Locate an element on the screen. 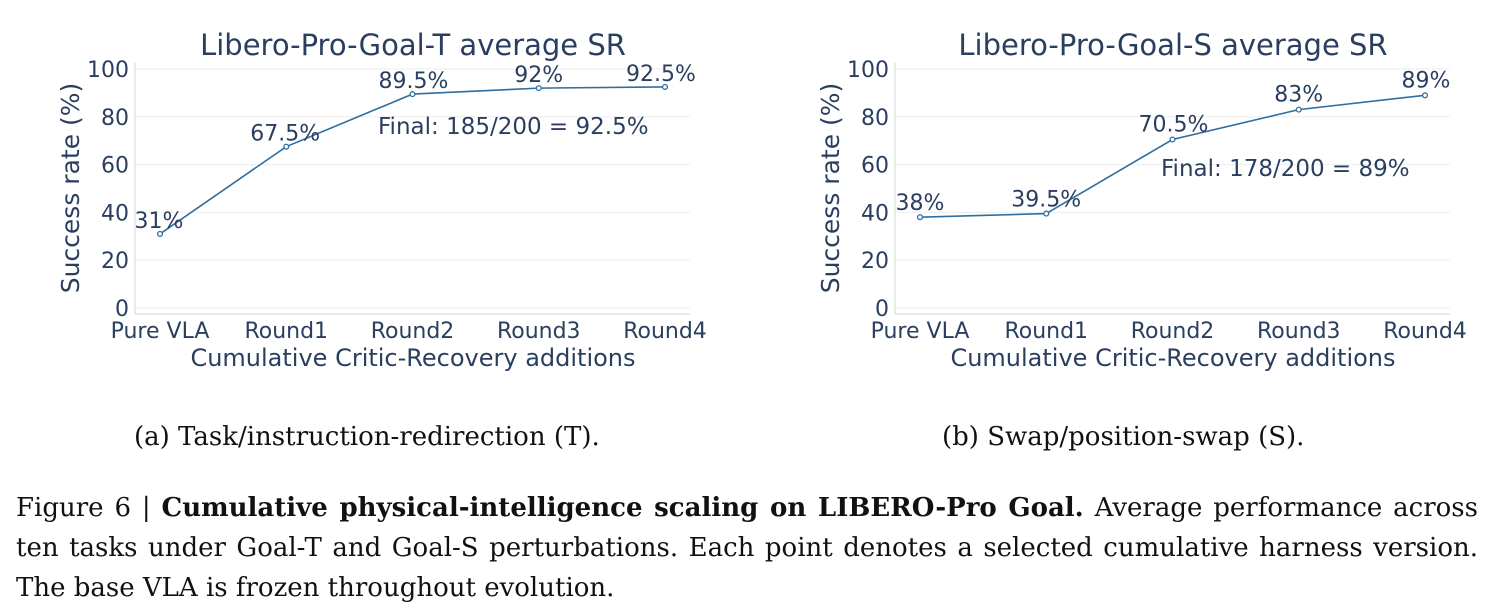 This screenshot has width=1493, height=614. final-annotation: Final: 178/200 = 89% is located at coordinates (1285, 169).